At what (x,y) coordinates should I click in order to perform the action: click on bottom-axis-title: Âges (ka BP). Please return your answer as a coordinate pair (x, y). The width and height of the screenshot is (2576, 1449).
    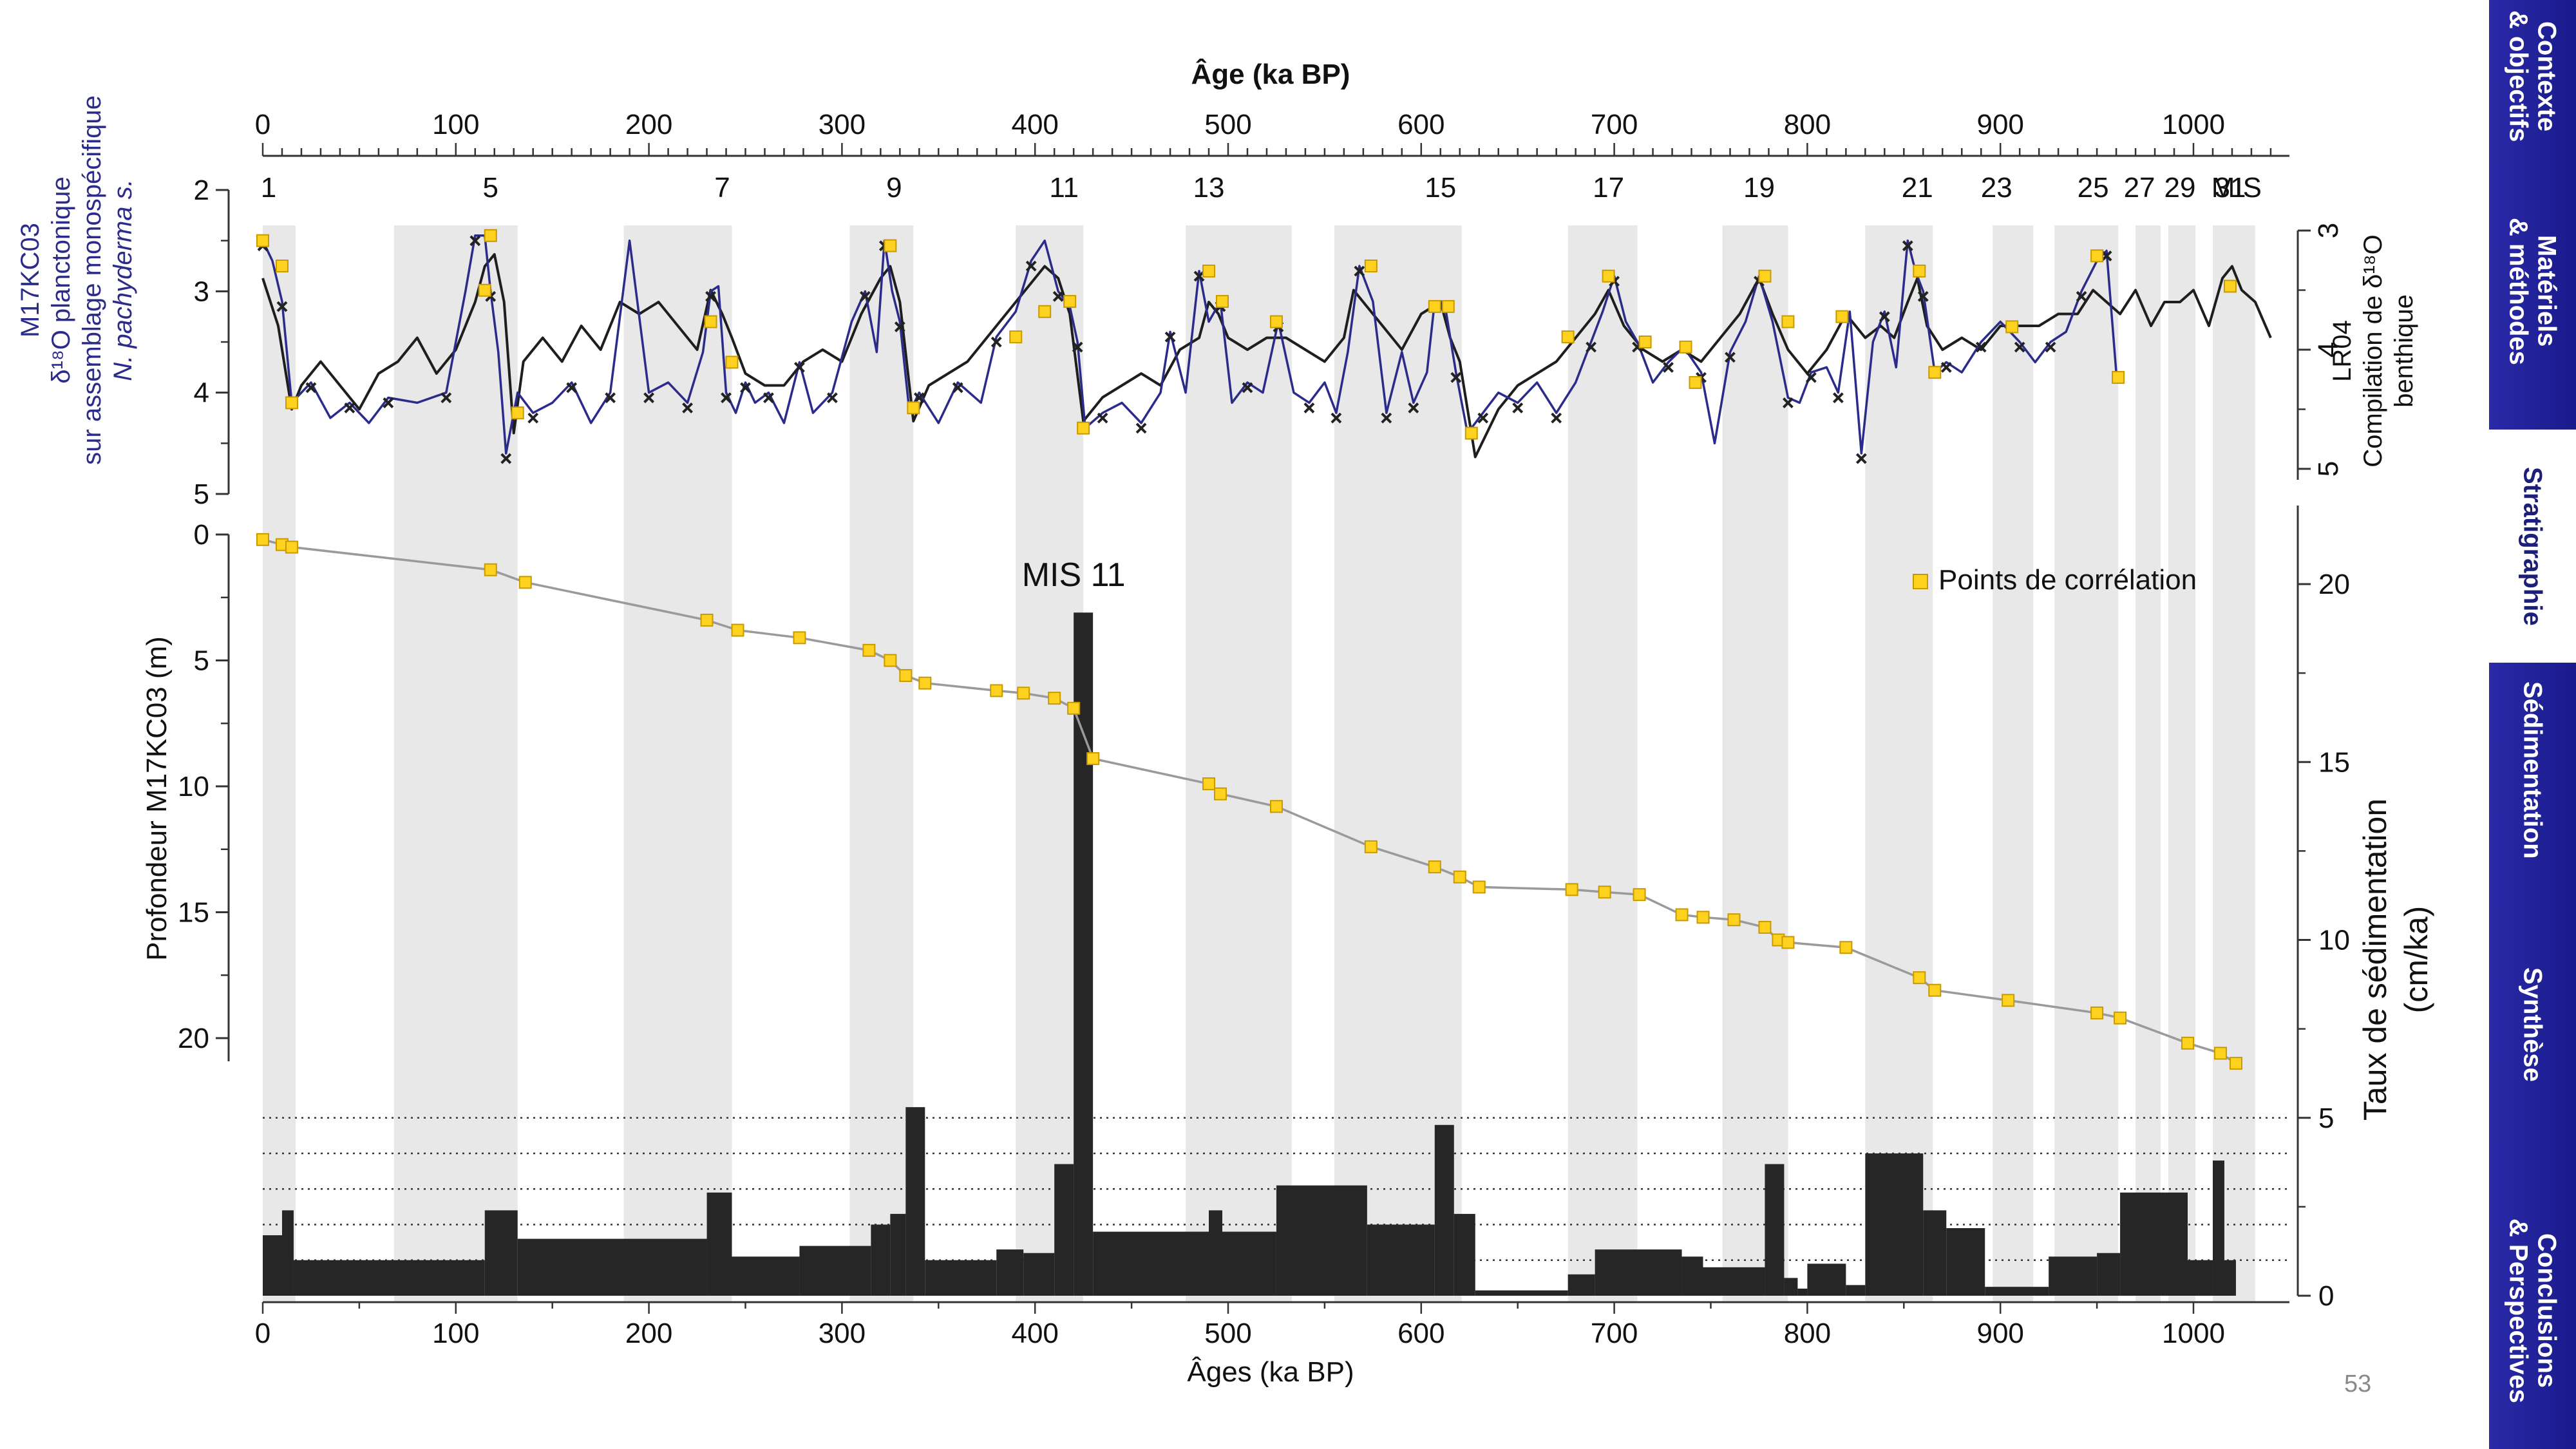
    Looking at the image, I should click on (1270, 1372).